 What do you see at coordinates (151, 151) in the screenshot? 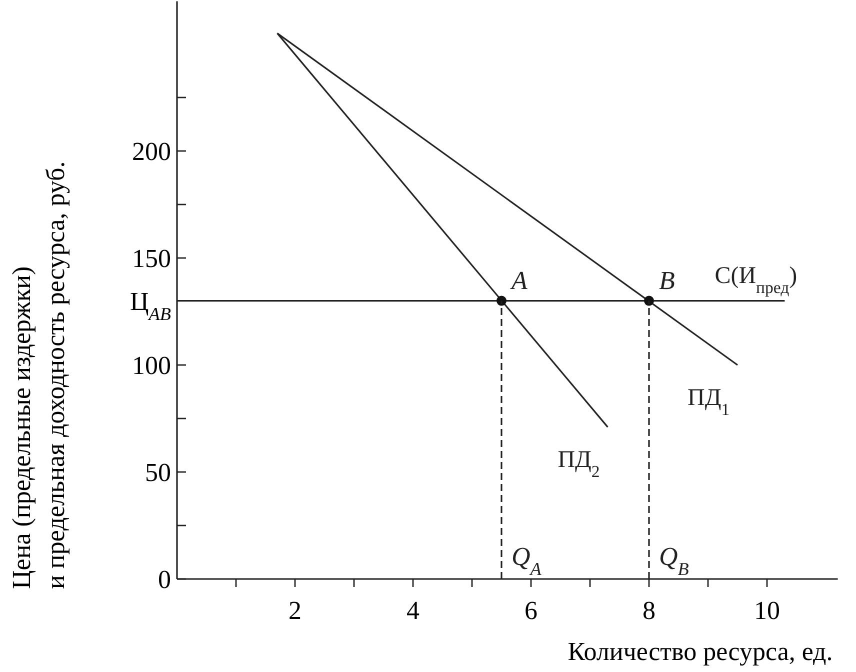
I see `y-tick-label: 200` at bounding box center [151, 151].